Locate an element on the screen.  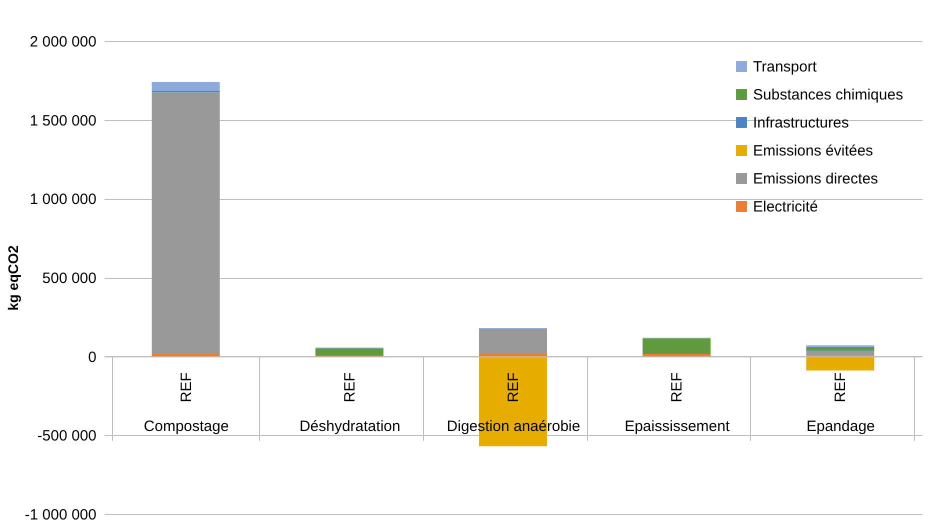
x-tick-label: Déshydratation is located at coordinates (349, 426).